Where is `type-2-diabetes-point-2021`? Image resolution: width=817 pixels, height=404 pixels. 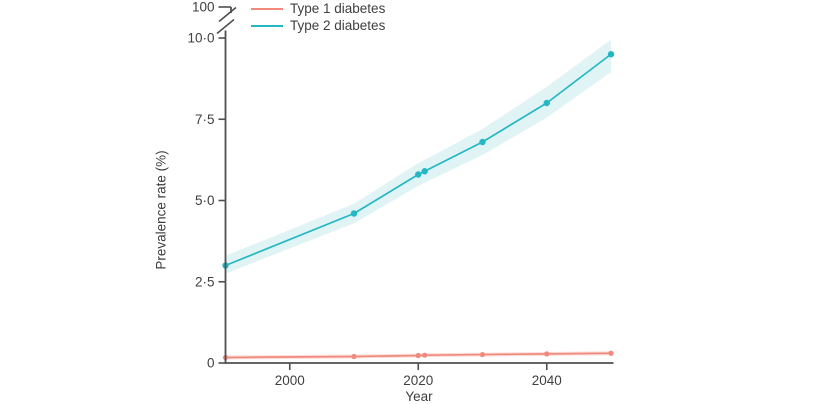 type-2-diabetes-point-2021 is located at coordinates (424, 171).